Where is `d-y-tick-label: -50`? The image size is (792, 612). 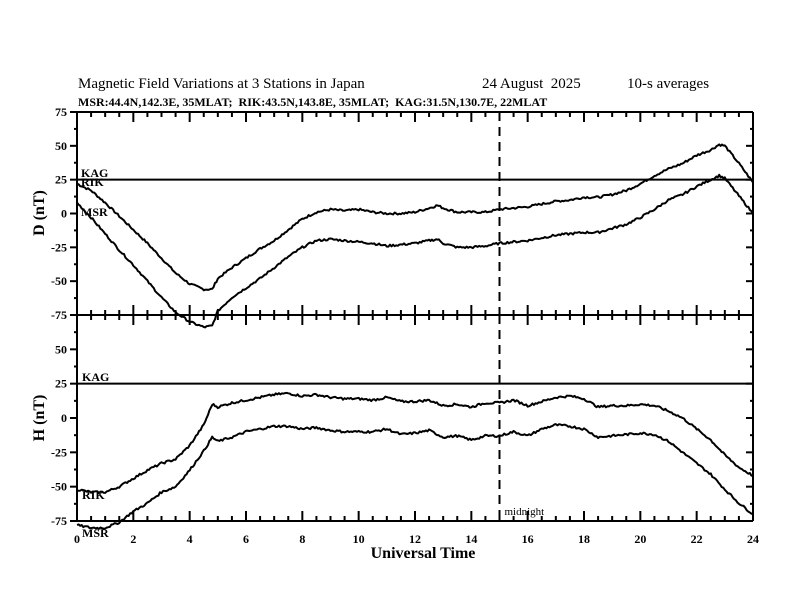 d-y-tick-label: -50 is located at coordinates (59, 281).